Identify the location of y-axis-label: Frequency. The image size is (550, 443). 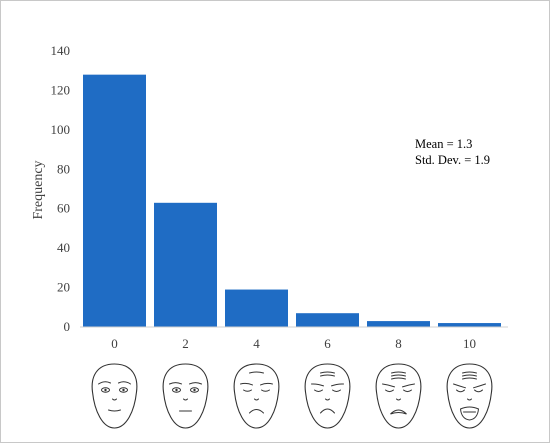
(38, 189).